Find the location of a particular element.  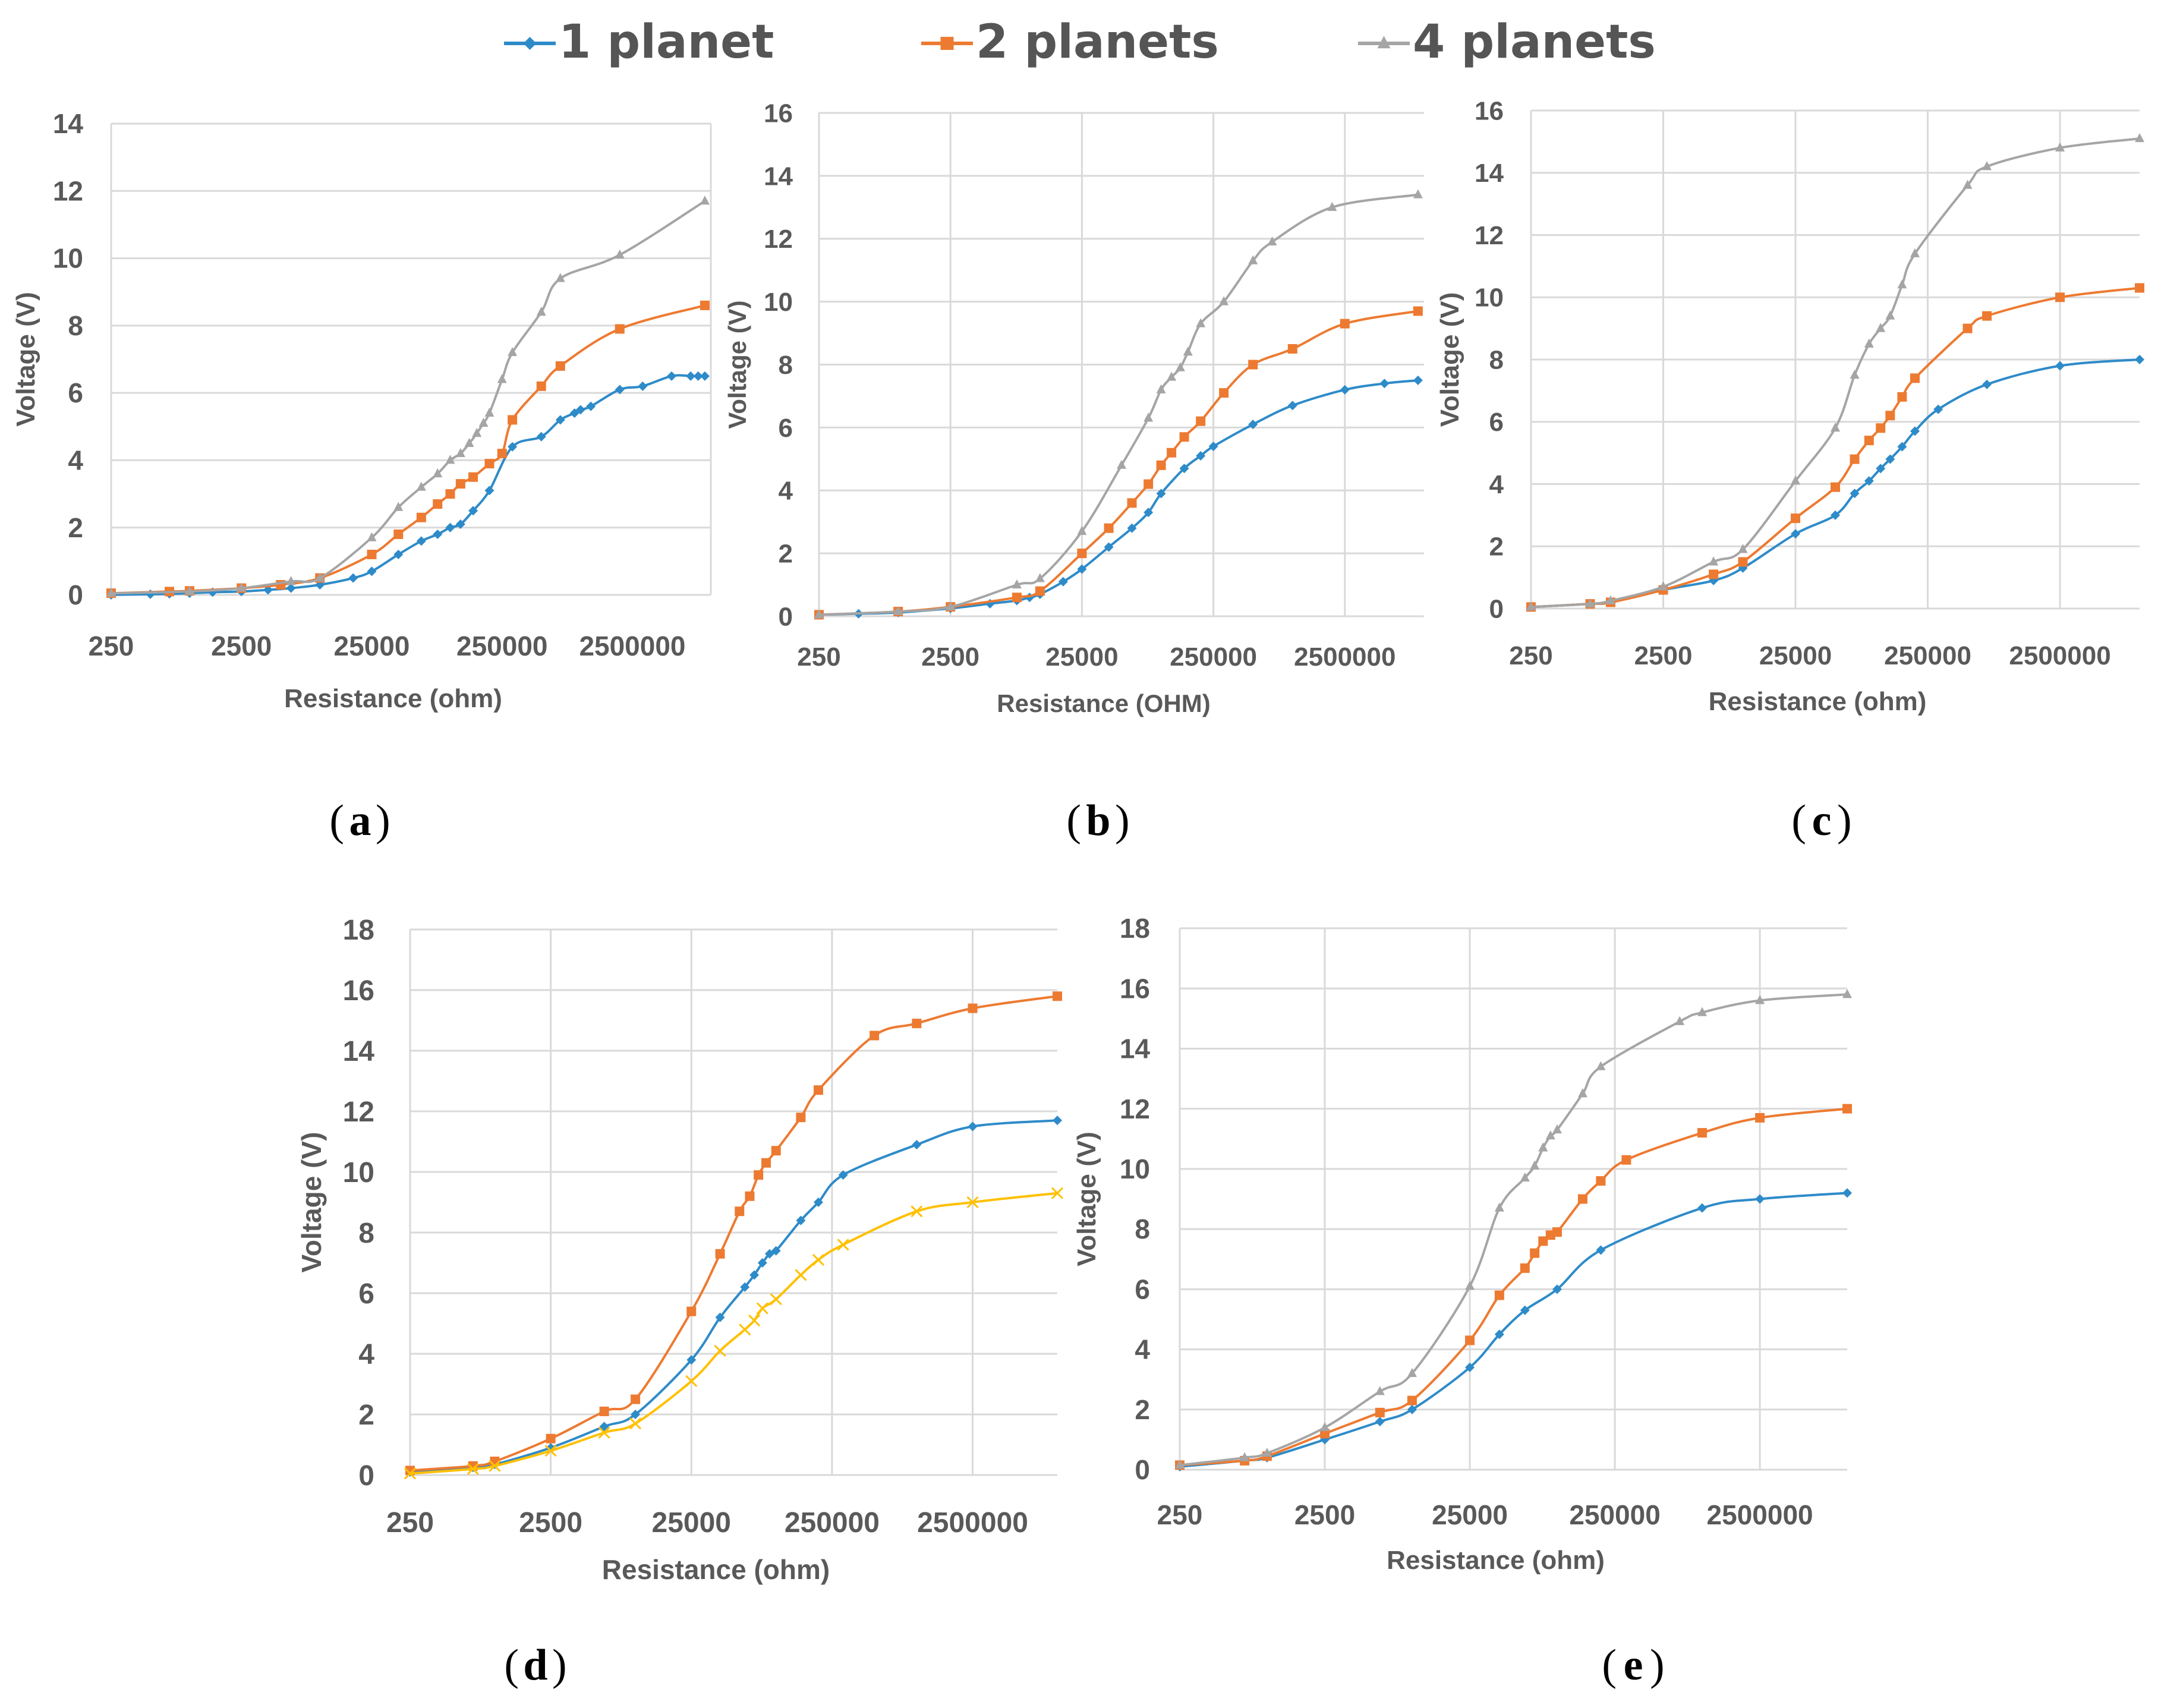

caption-b-close: ) is located at coordinates (1122, 820).